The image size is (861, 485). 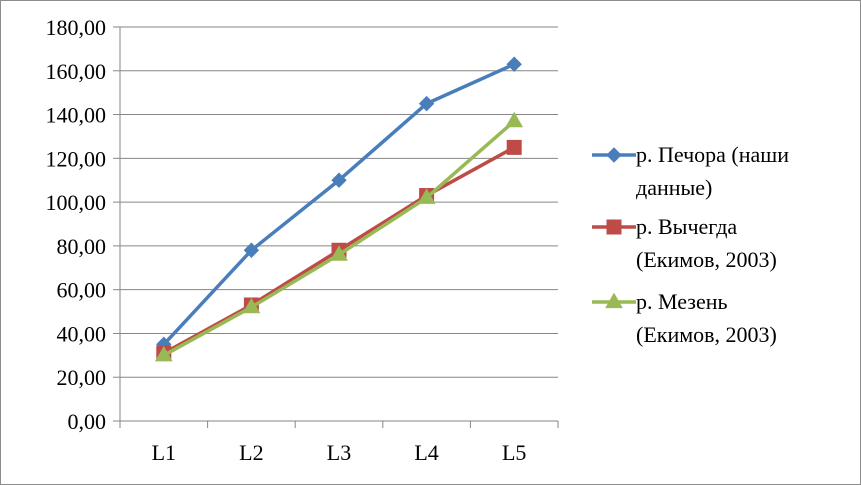 I want to click on legend-label: р. Вычегда, so click(x=686, y=226).